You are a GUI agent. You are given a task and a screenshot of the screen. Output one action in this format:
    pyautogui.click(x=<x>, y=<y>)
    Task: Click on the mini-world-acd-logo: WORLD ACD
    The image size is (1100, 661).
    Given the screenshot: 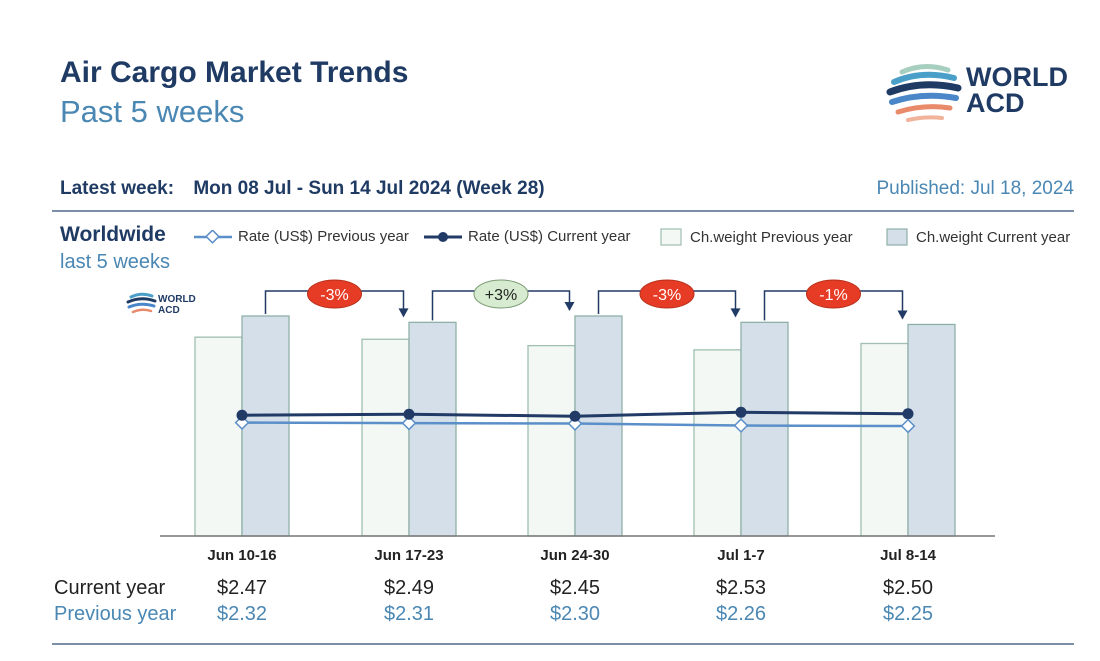 What is the action you would take?
    pyautogui.click(x=161, y=304)
    